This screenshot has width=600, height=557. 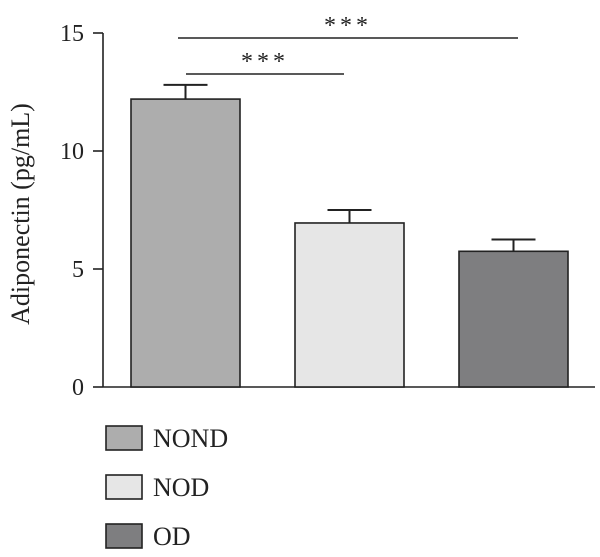 What do you see at coordinates (349, 305) in the screenshot?
I see `bar-nod` at bounding box center [349, 305].